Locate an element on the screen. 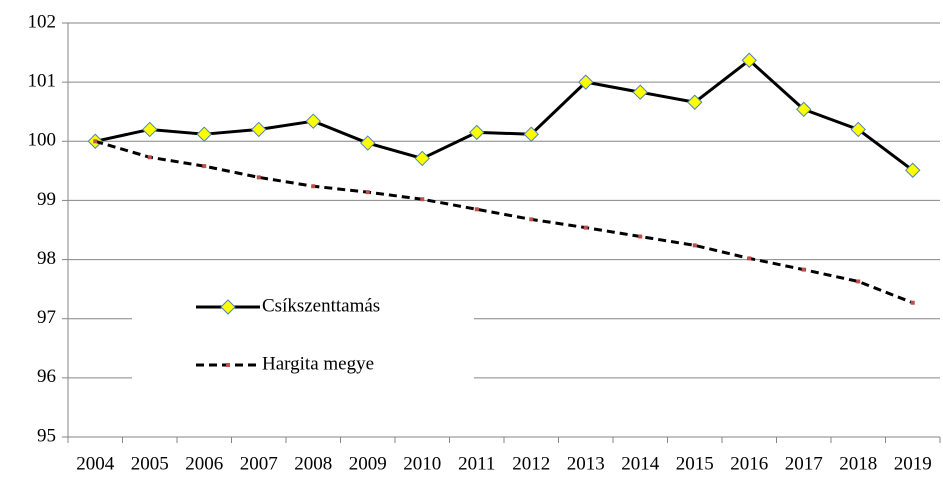 The width and height of the screenshot is (943, 478). legend-label: Csíkszenttamás is located at coordinates (321, 305).